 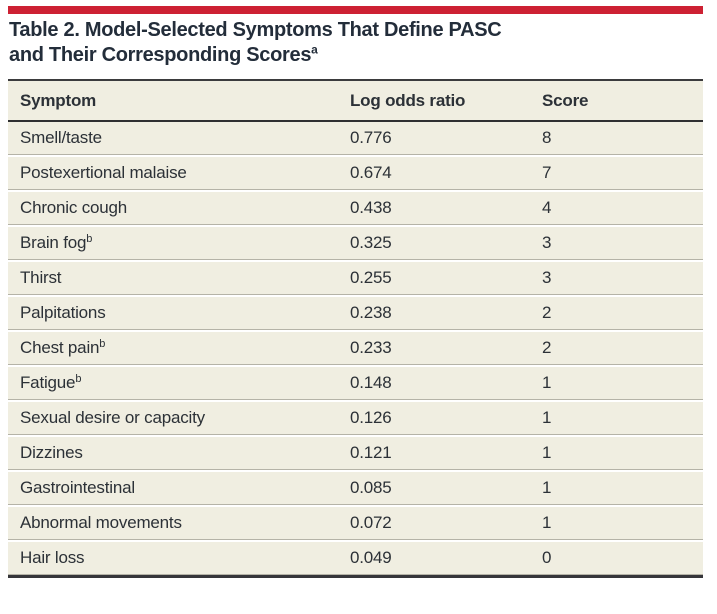 I want to click on symptom-cell: Abnormal movements, so click(x=179, y=523).